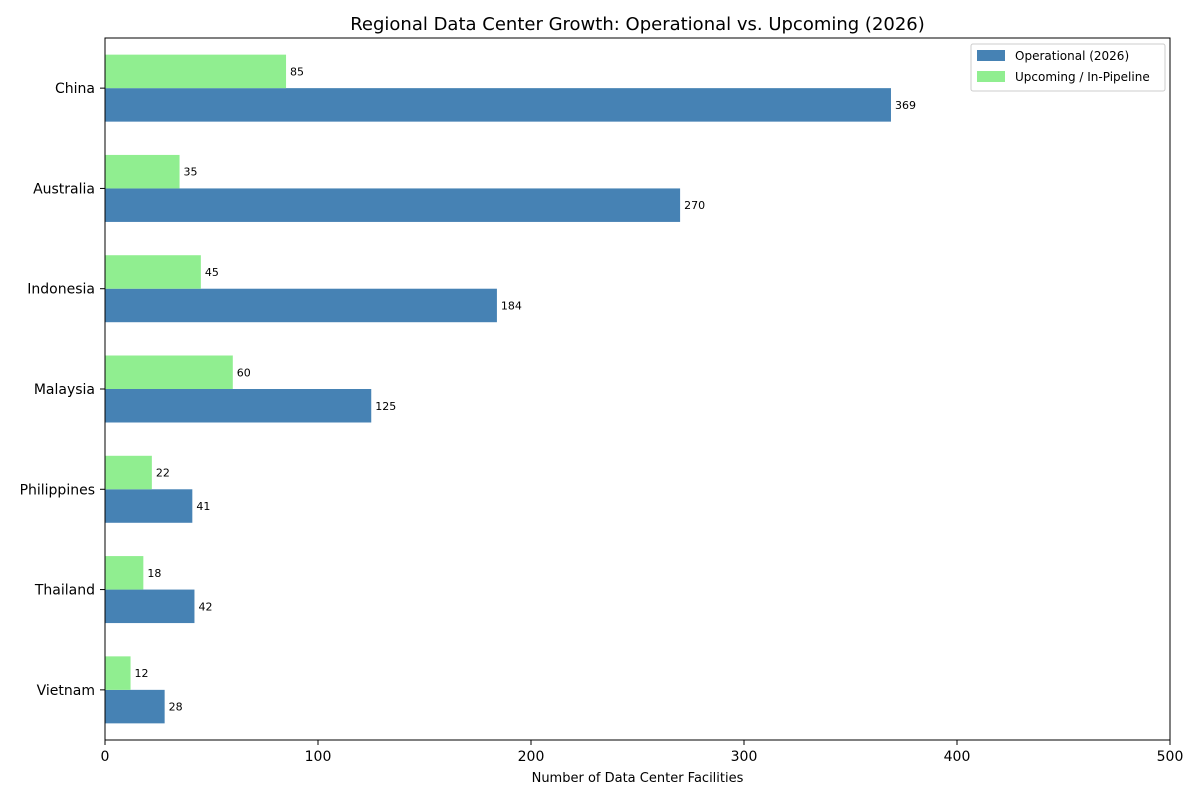 This screenshot has width=1200, height=800. Describe the element at coordinates (212, 272) in the screenshot. I see `data-label-upcoming-indonesia: 45` at that location.